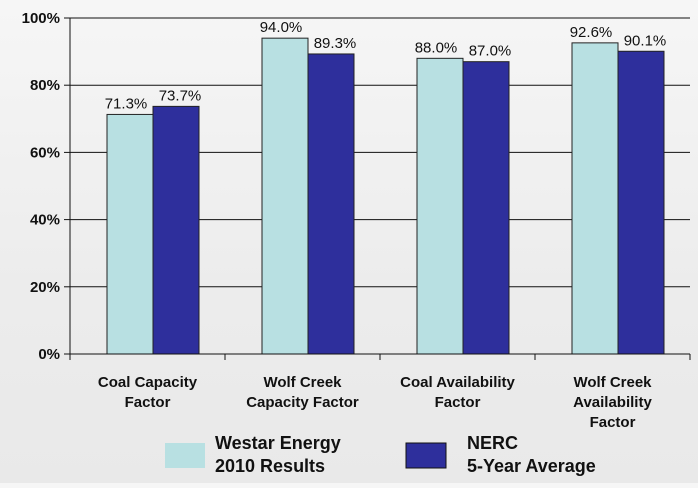 This screenshot has width=698, height=488. Describe the element at coordinates (492, 443) in the screenshot. I see `legend-label-line: NERC` at that location.